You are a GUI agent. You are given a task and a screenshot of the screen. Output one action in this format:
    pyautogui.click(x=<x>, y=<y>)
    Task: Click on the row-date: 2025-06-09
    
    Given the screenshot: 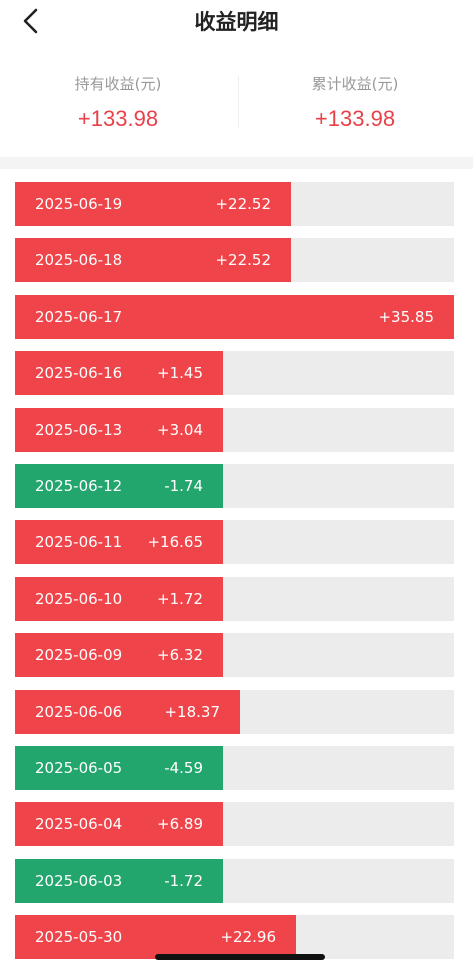 What is the action you would take?
    pyautogui.click(x=79, y=655)
    